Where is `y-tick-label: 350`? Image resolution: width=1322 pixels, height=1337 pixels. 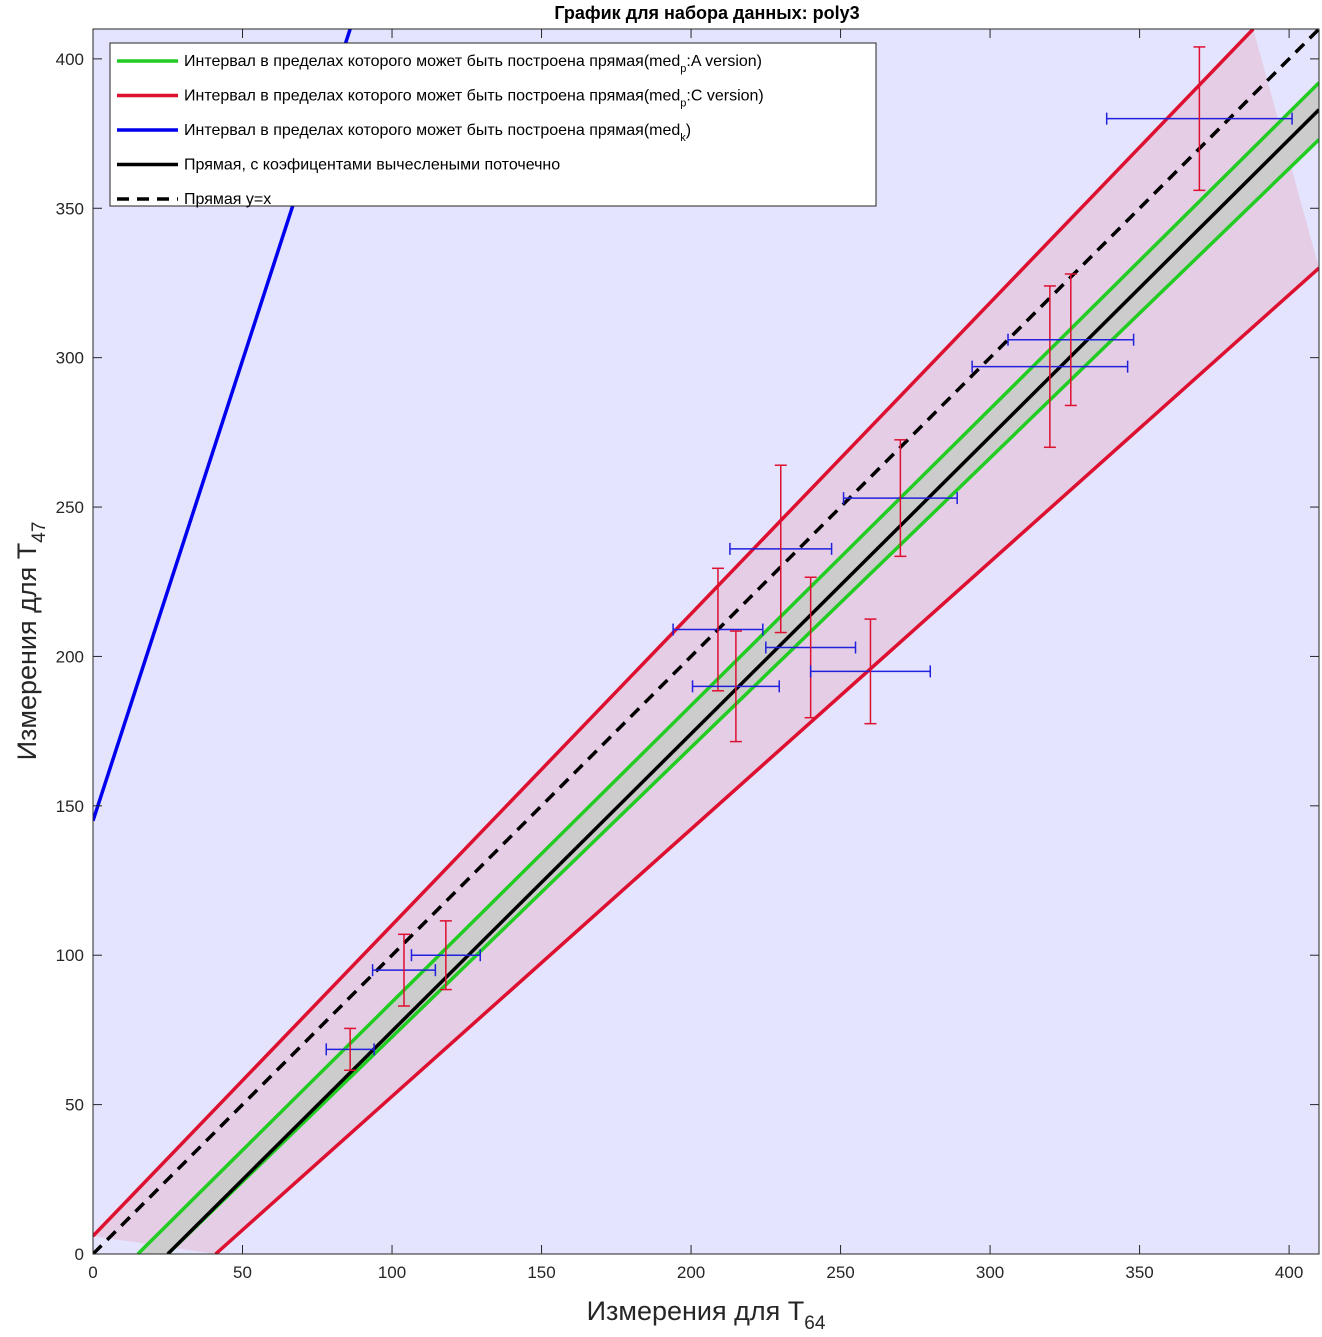 y-tick-label: 350 is located at coordinates (70, 208).